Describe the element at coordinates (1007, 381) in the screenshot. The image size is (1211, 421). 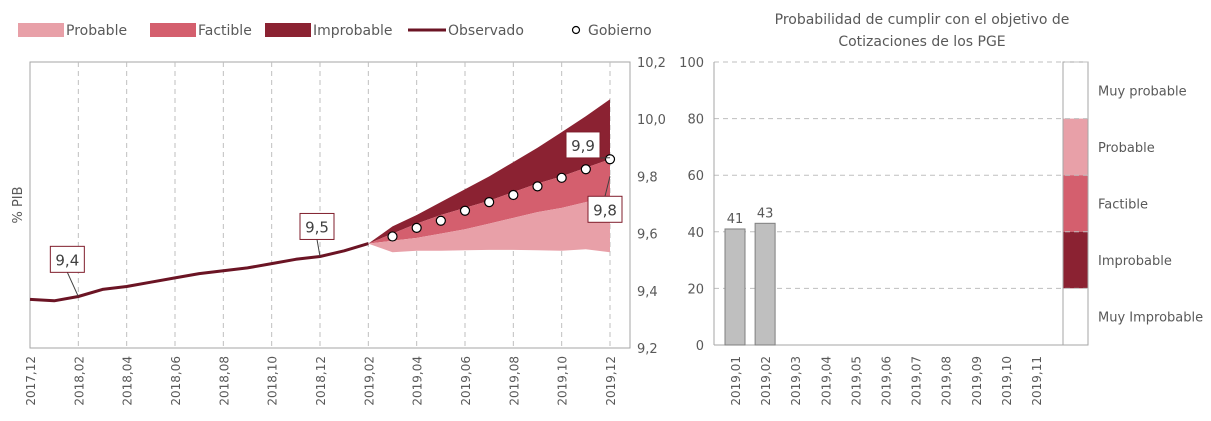
I see `right-xtick-label: 2019,10` at that location.